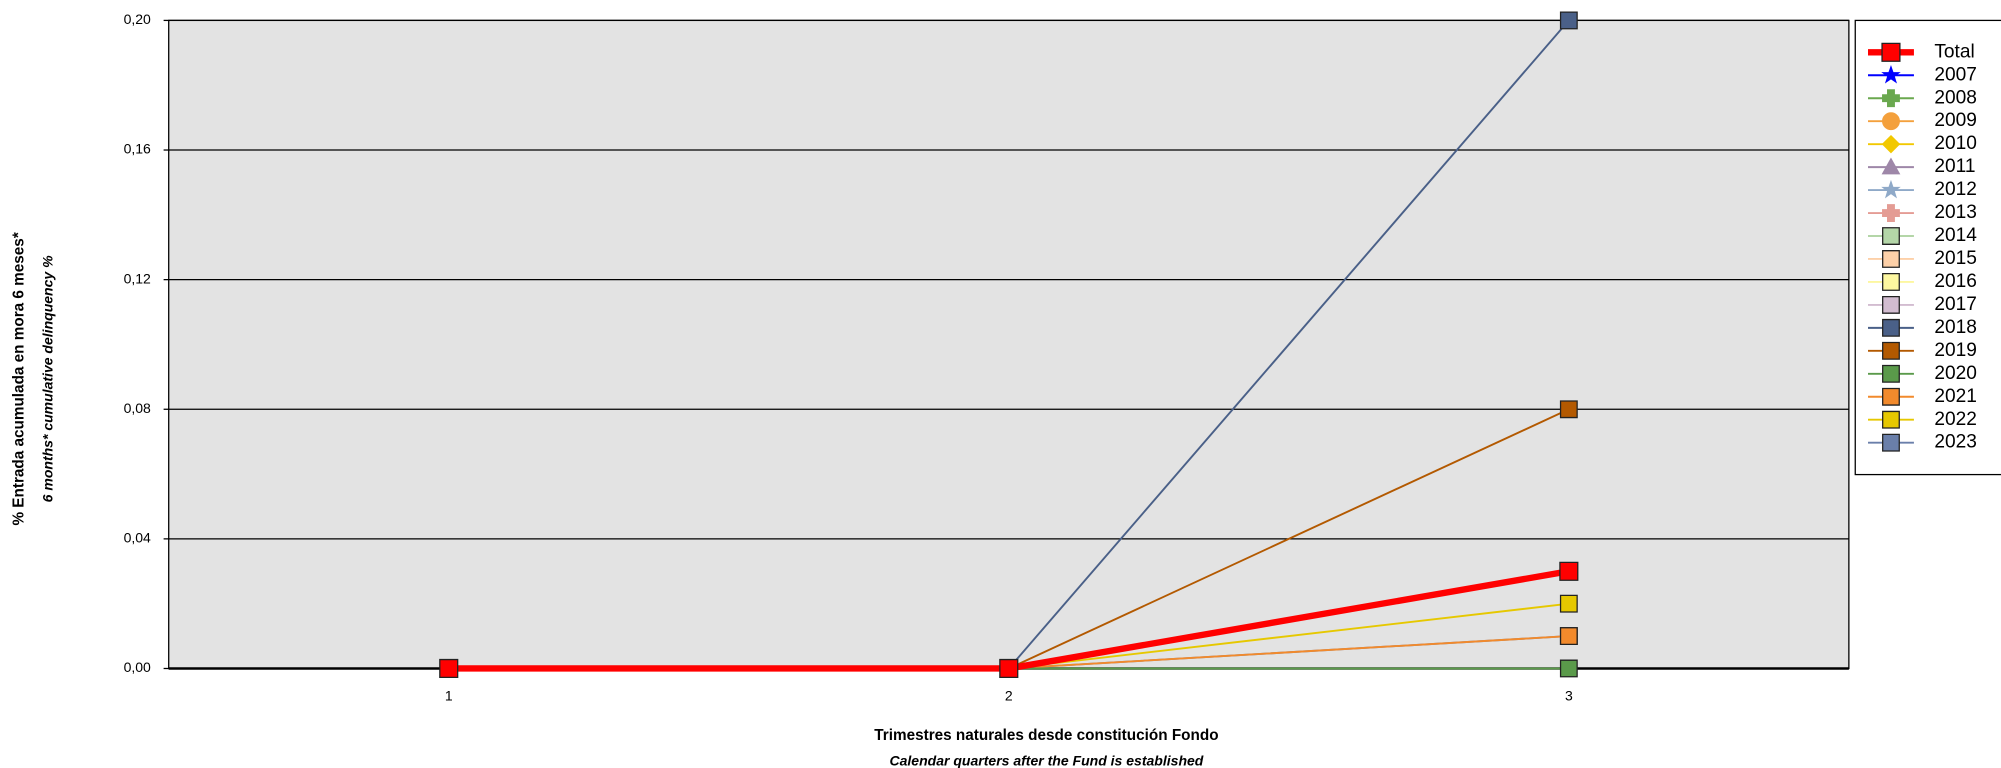 Image resolution: width=2001 pixels, height=768 pixels. Describe the element at coordinates (1569, 695) in the screenshot. I see `x-tick-label: 3` at that location.